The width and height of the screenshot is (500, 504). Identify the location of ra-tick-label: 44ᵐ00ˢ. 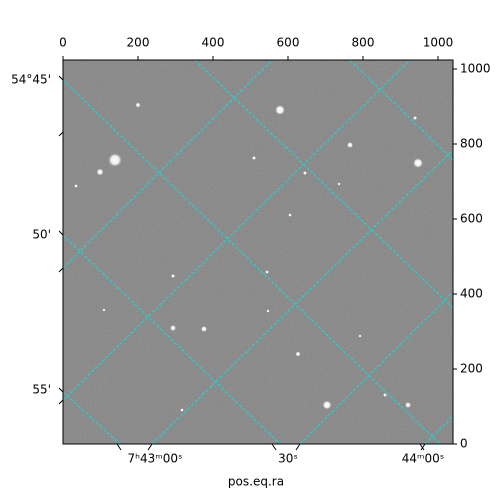
(423, 459).